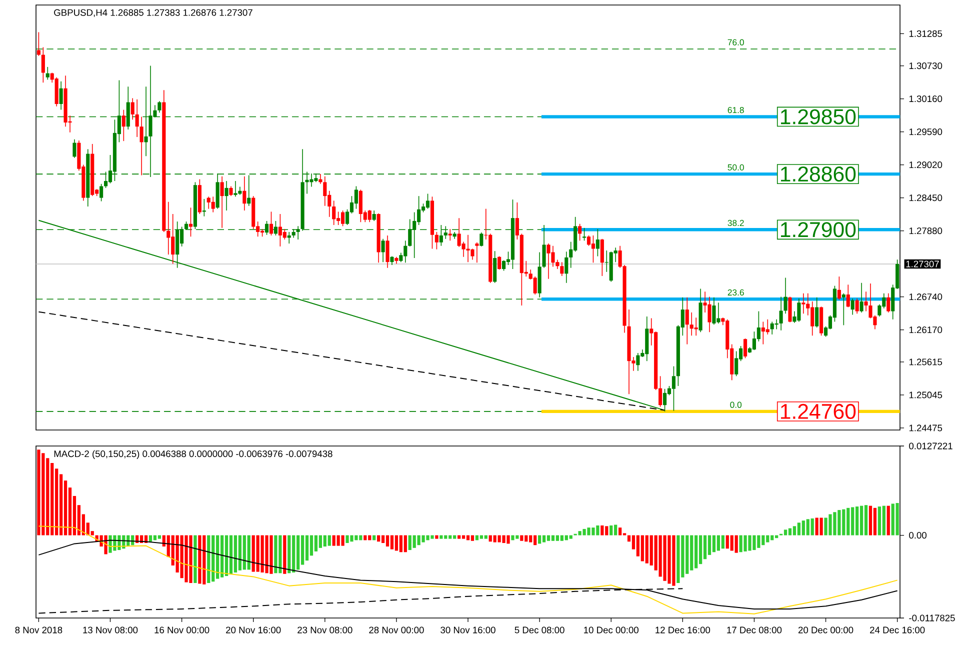 The height and width of the screenshot is (645, 963). What do you see at coordinates (897, 630) in the screenshot?
I see `x-tick-label: 24 Dec 16:00` at bounding box center [897, 630].